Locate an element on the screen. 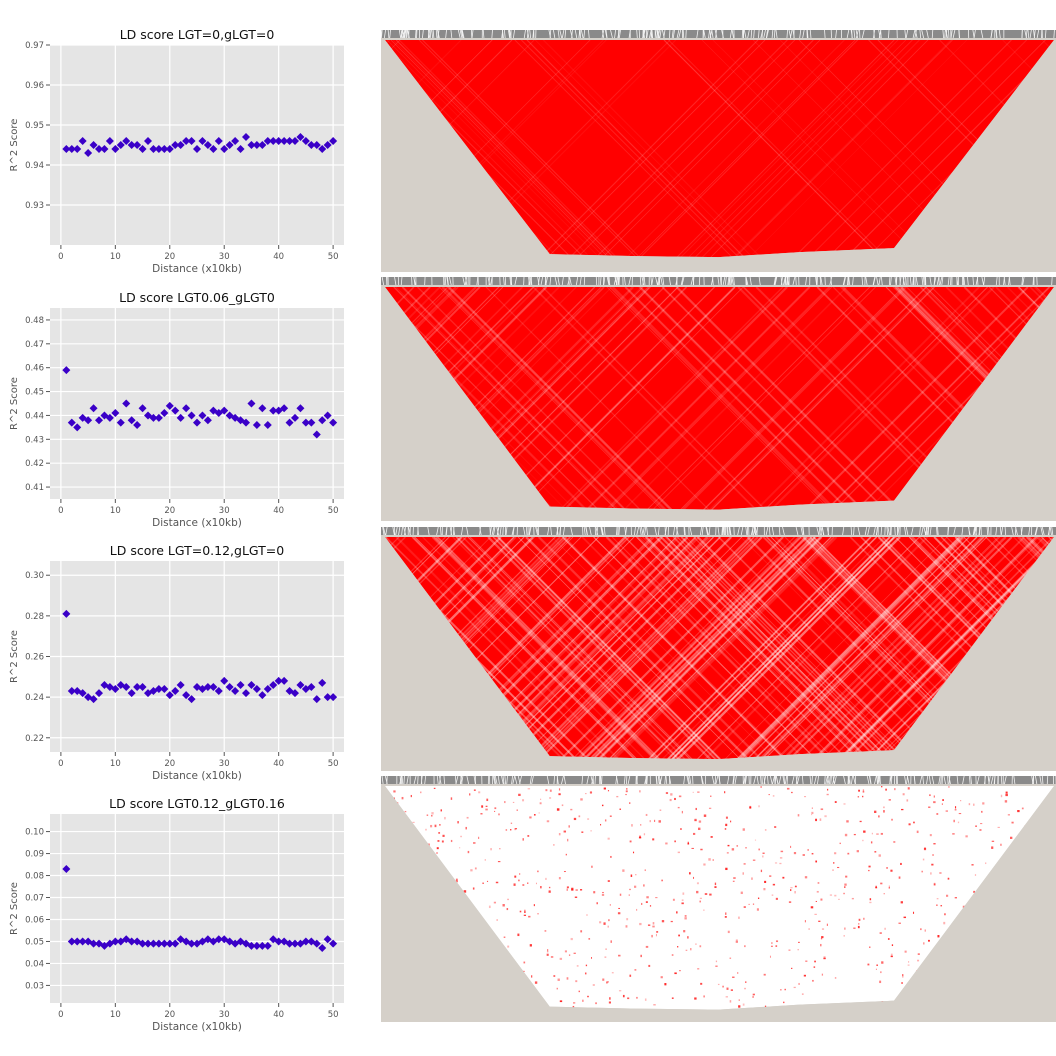  y-axis-label: R^2 Score is located at coordinates (14, 656).